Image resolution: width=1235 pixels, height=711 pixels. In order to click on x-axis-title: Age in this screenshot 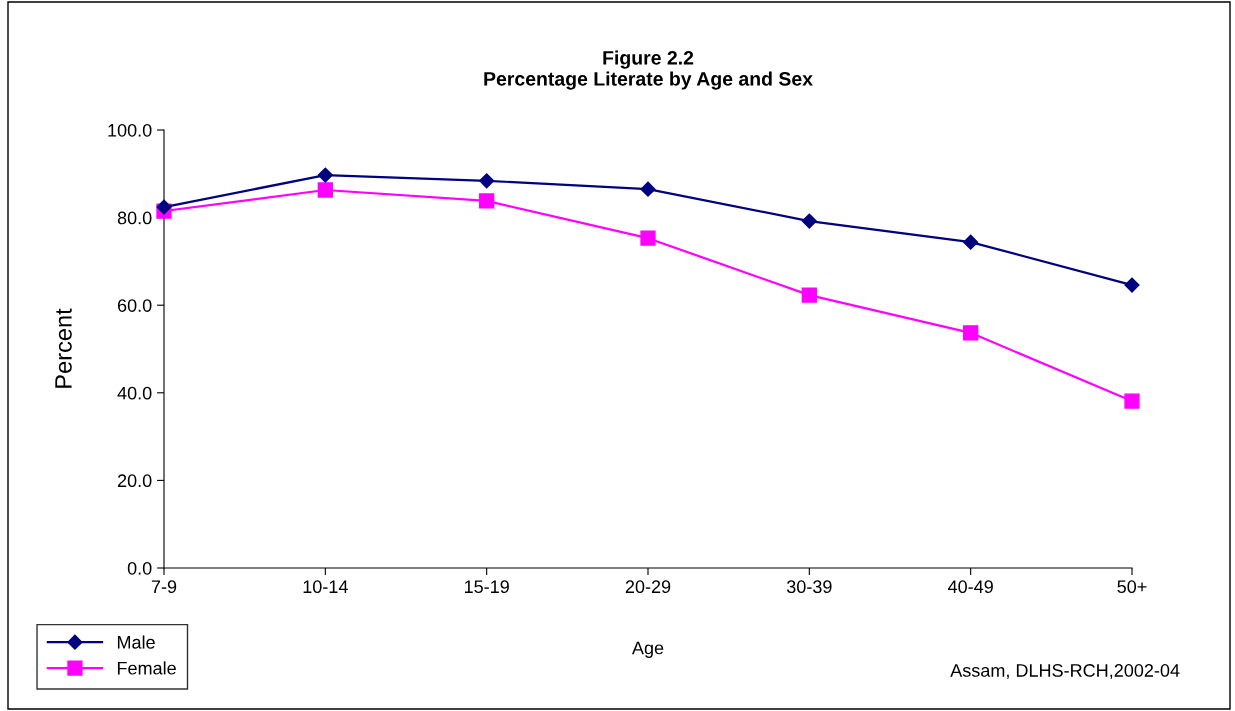, I will do `click(647, 649)`.